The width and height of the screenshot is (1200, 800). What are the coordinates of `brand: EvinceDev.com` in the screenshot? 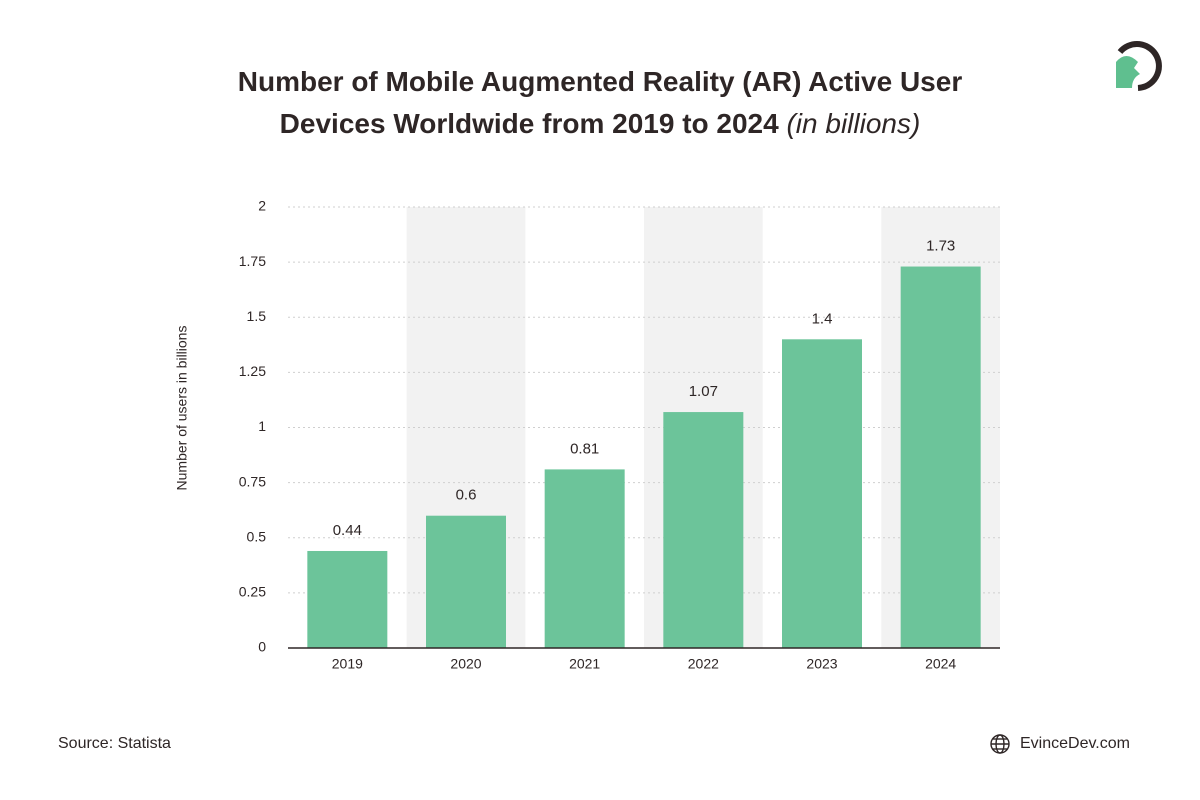 It's located at (1075, 743).